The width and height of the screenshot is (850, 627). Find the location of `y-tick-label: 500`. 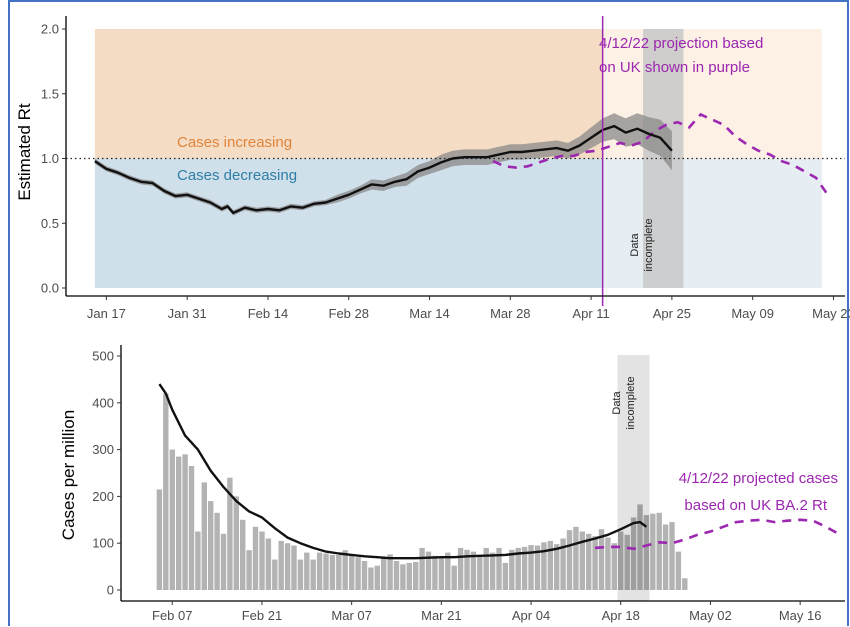

y-tick-label: 500 is located at coordinates (103, 356).